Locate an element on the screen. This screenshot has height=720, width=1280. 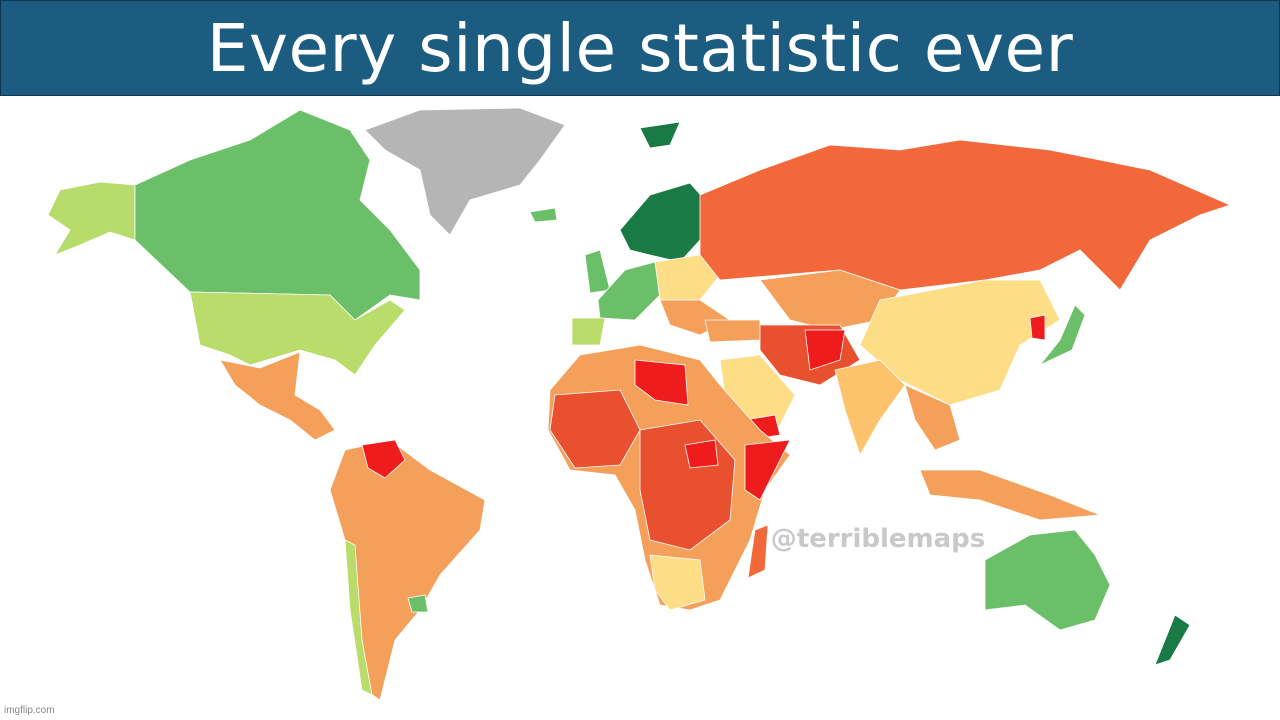
credit: imgflip.com is located at coordinates (29, 710).